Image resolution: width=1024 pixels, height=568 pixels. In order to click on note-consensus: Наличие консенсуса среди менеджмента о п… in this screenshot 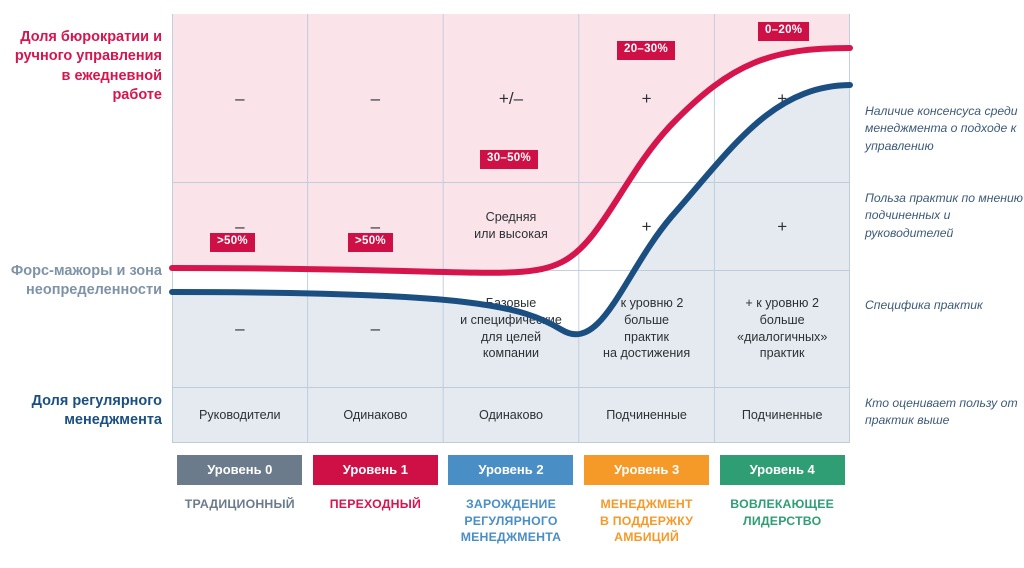, I will do `click(941, 128)`.